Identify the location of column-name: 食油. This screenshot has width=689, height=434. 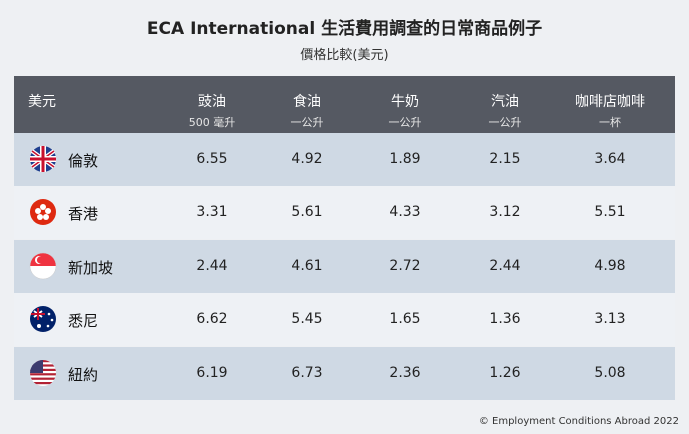
(307, 102).